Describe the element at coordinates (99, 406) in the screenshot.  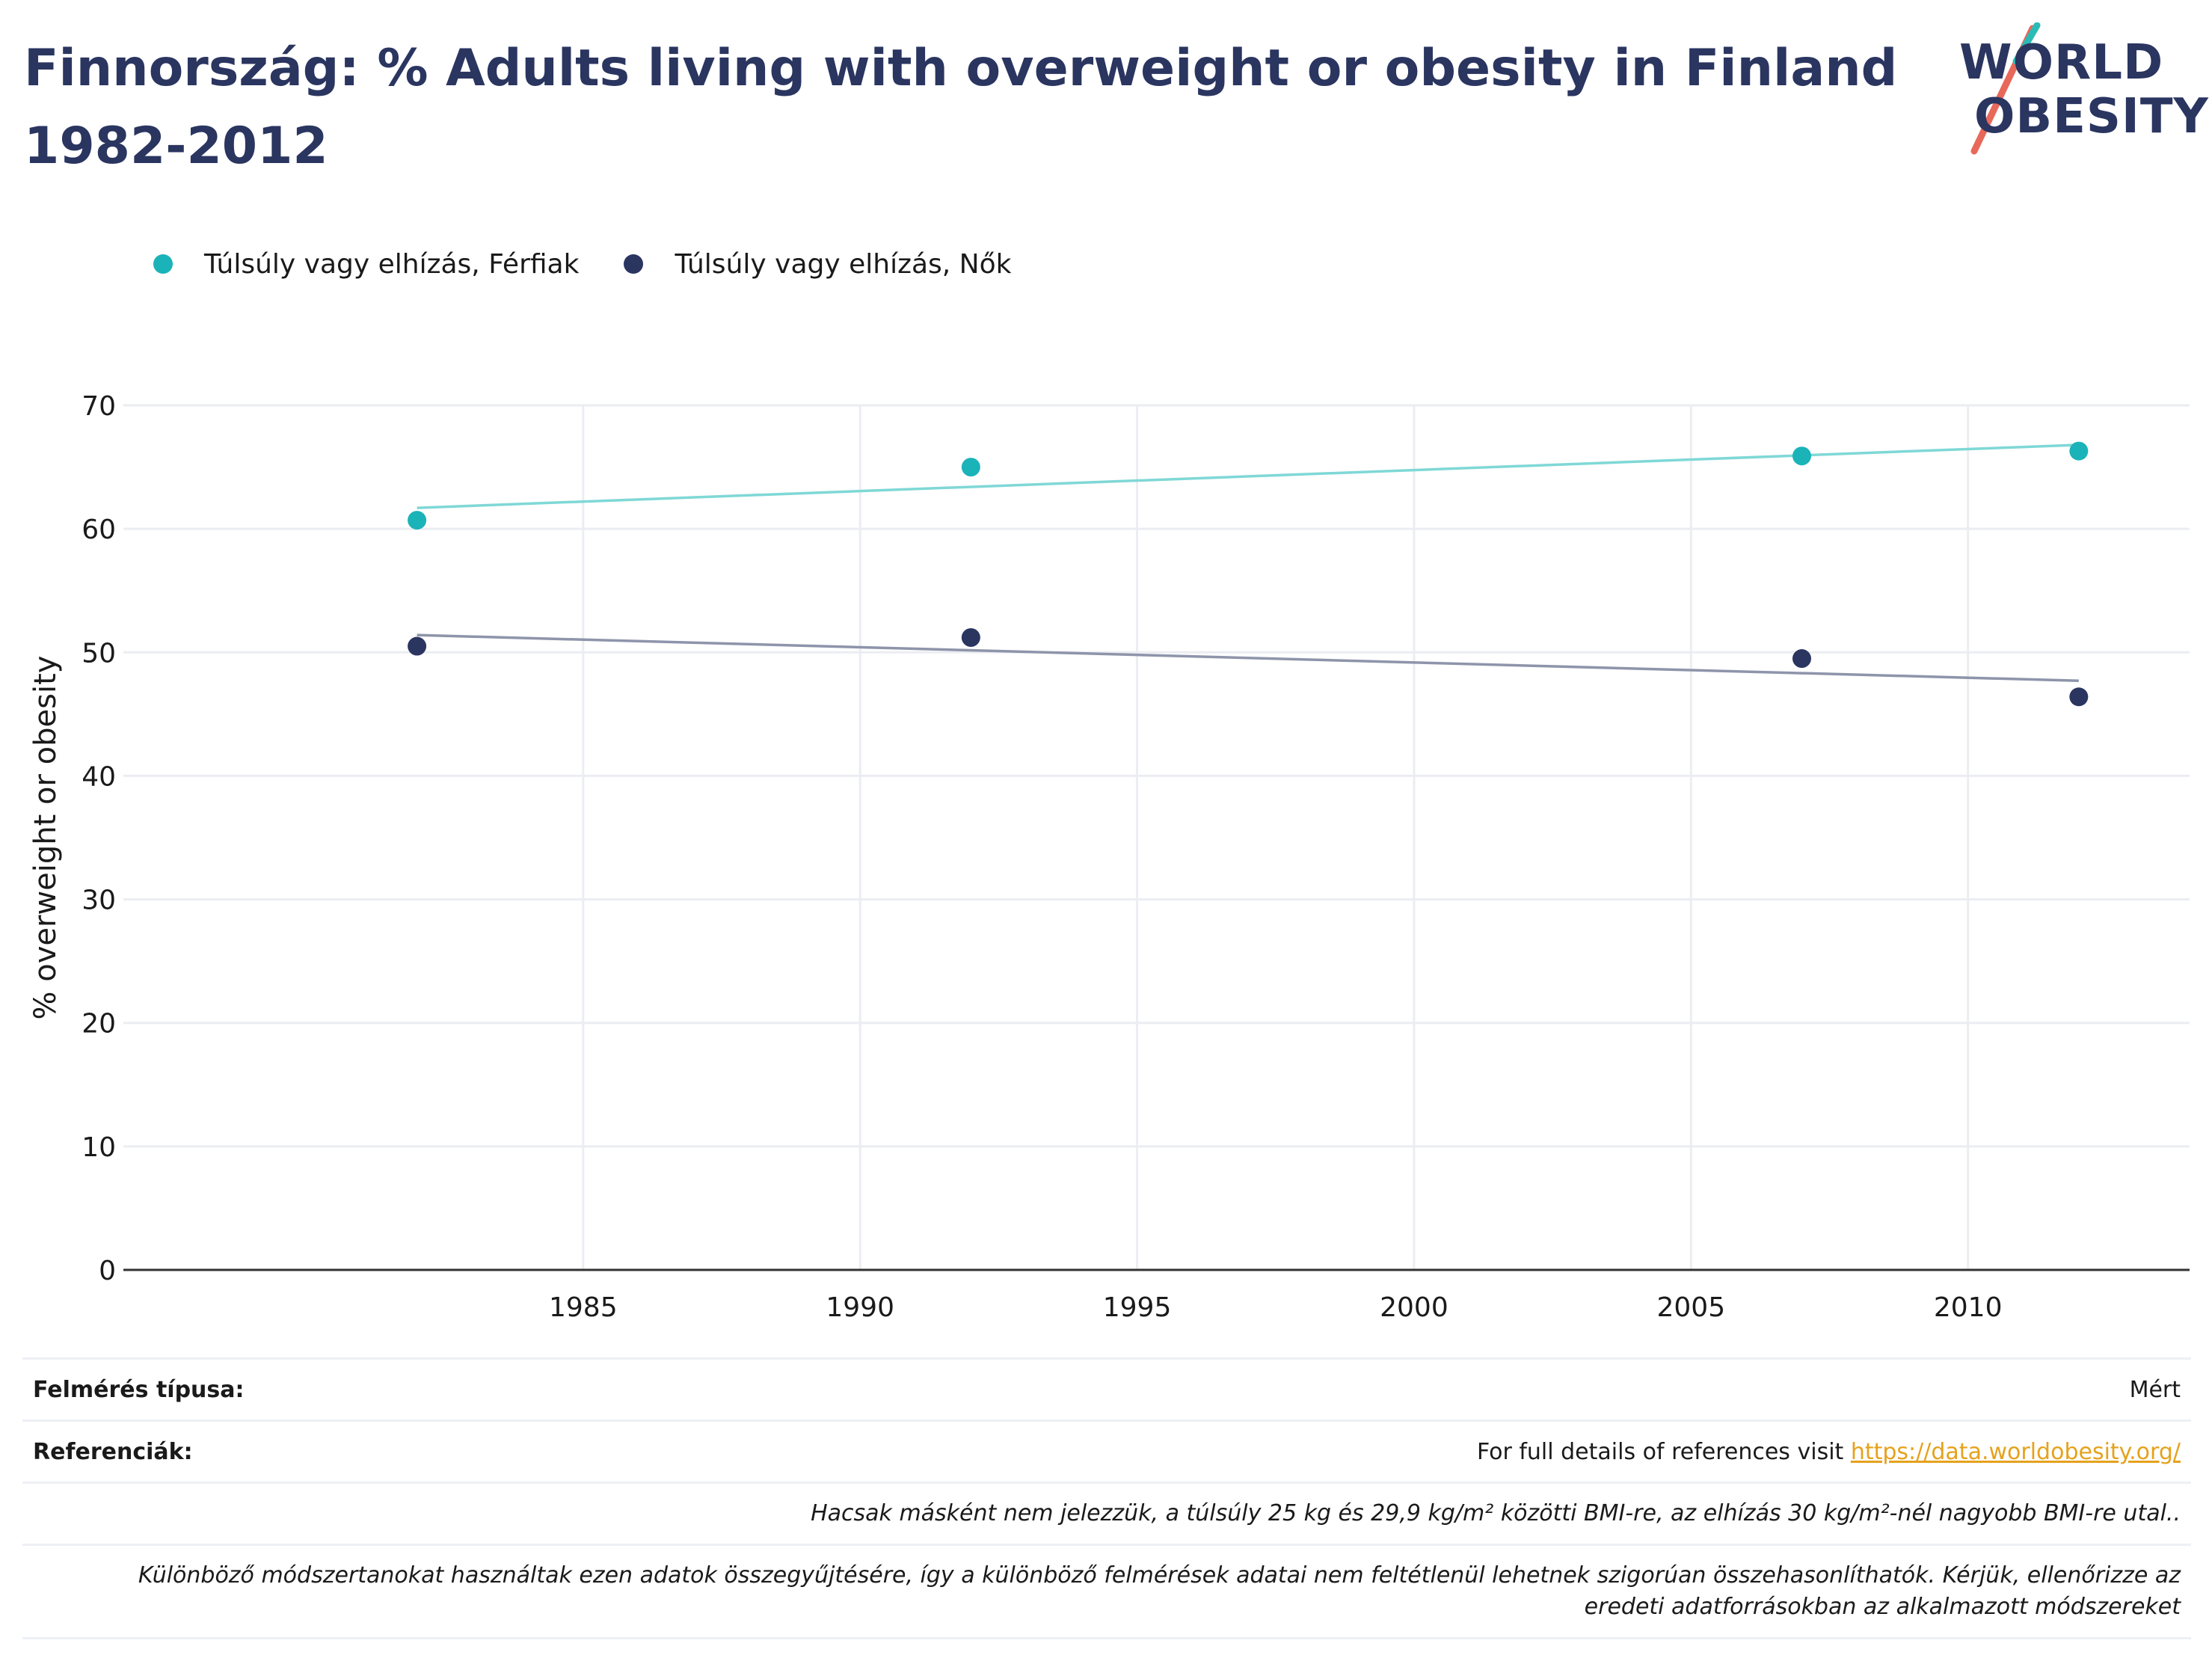
I see `y-tick-label: 70` at that location.